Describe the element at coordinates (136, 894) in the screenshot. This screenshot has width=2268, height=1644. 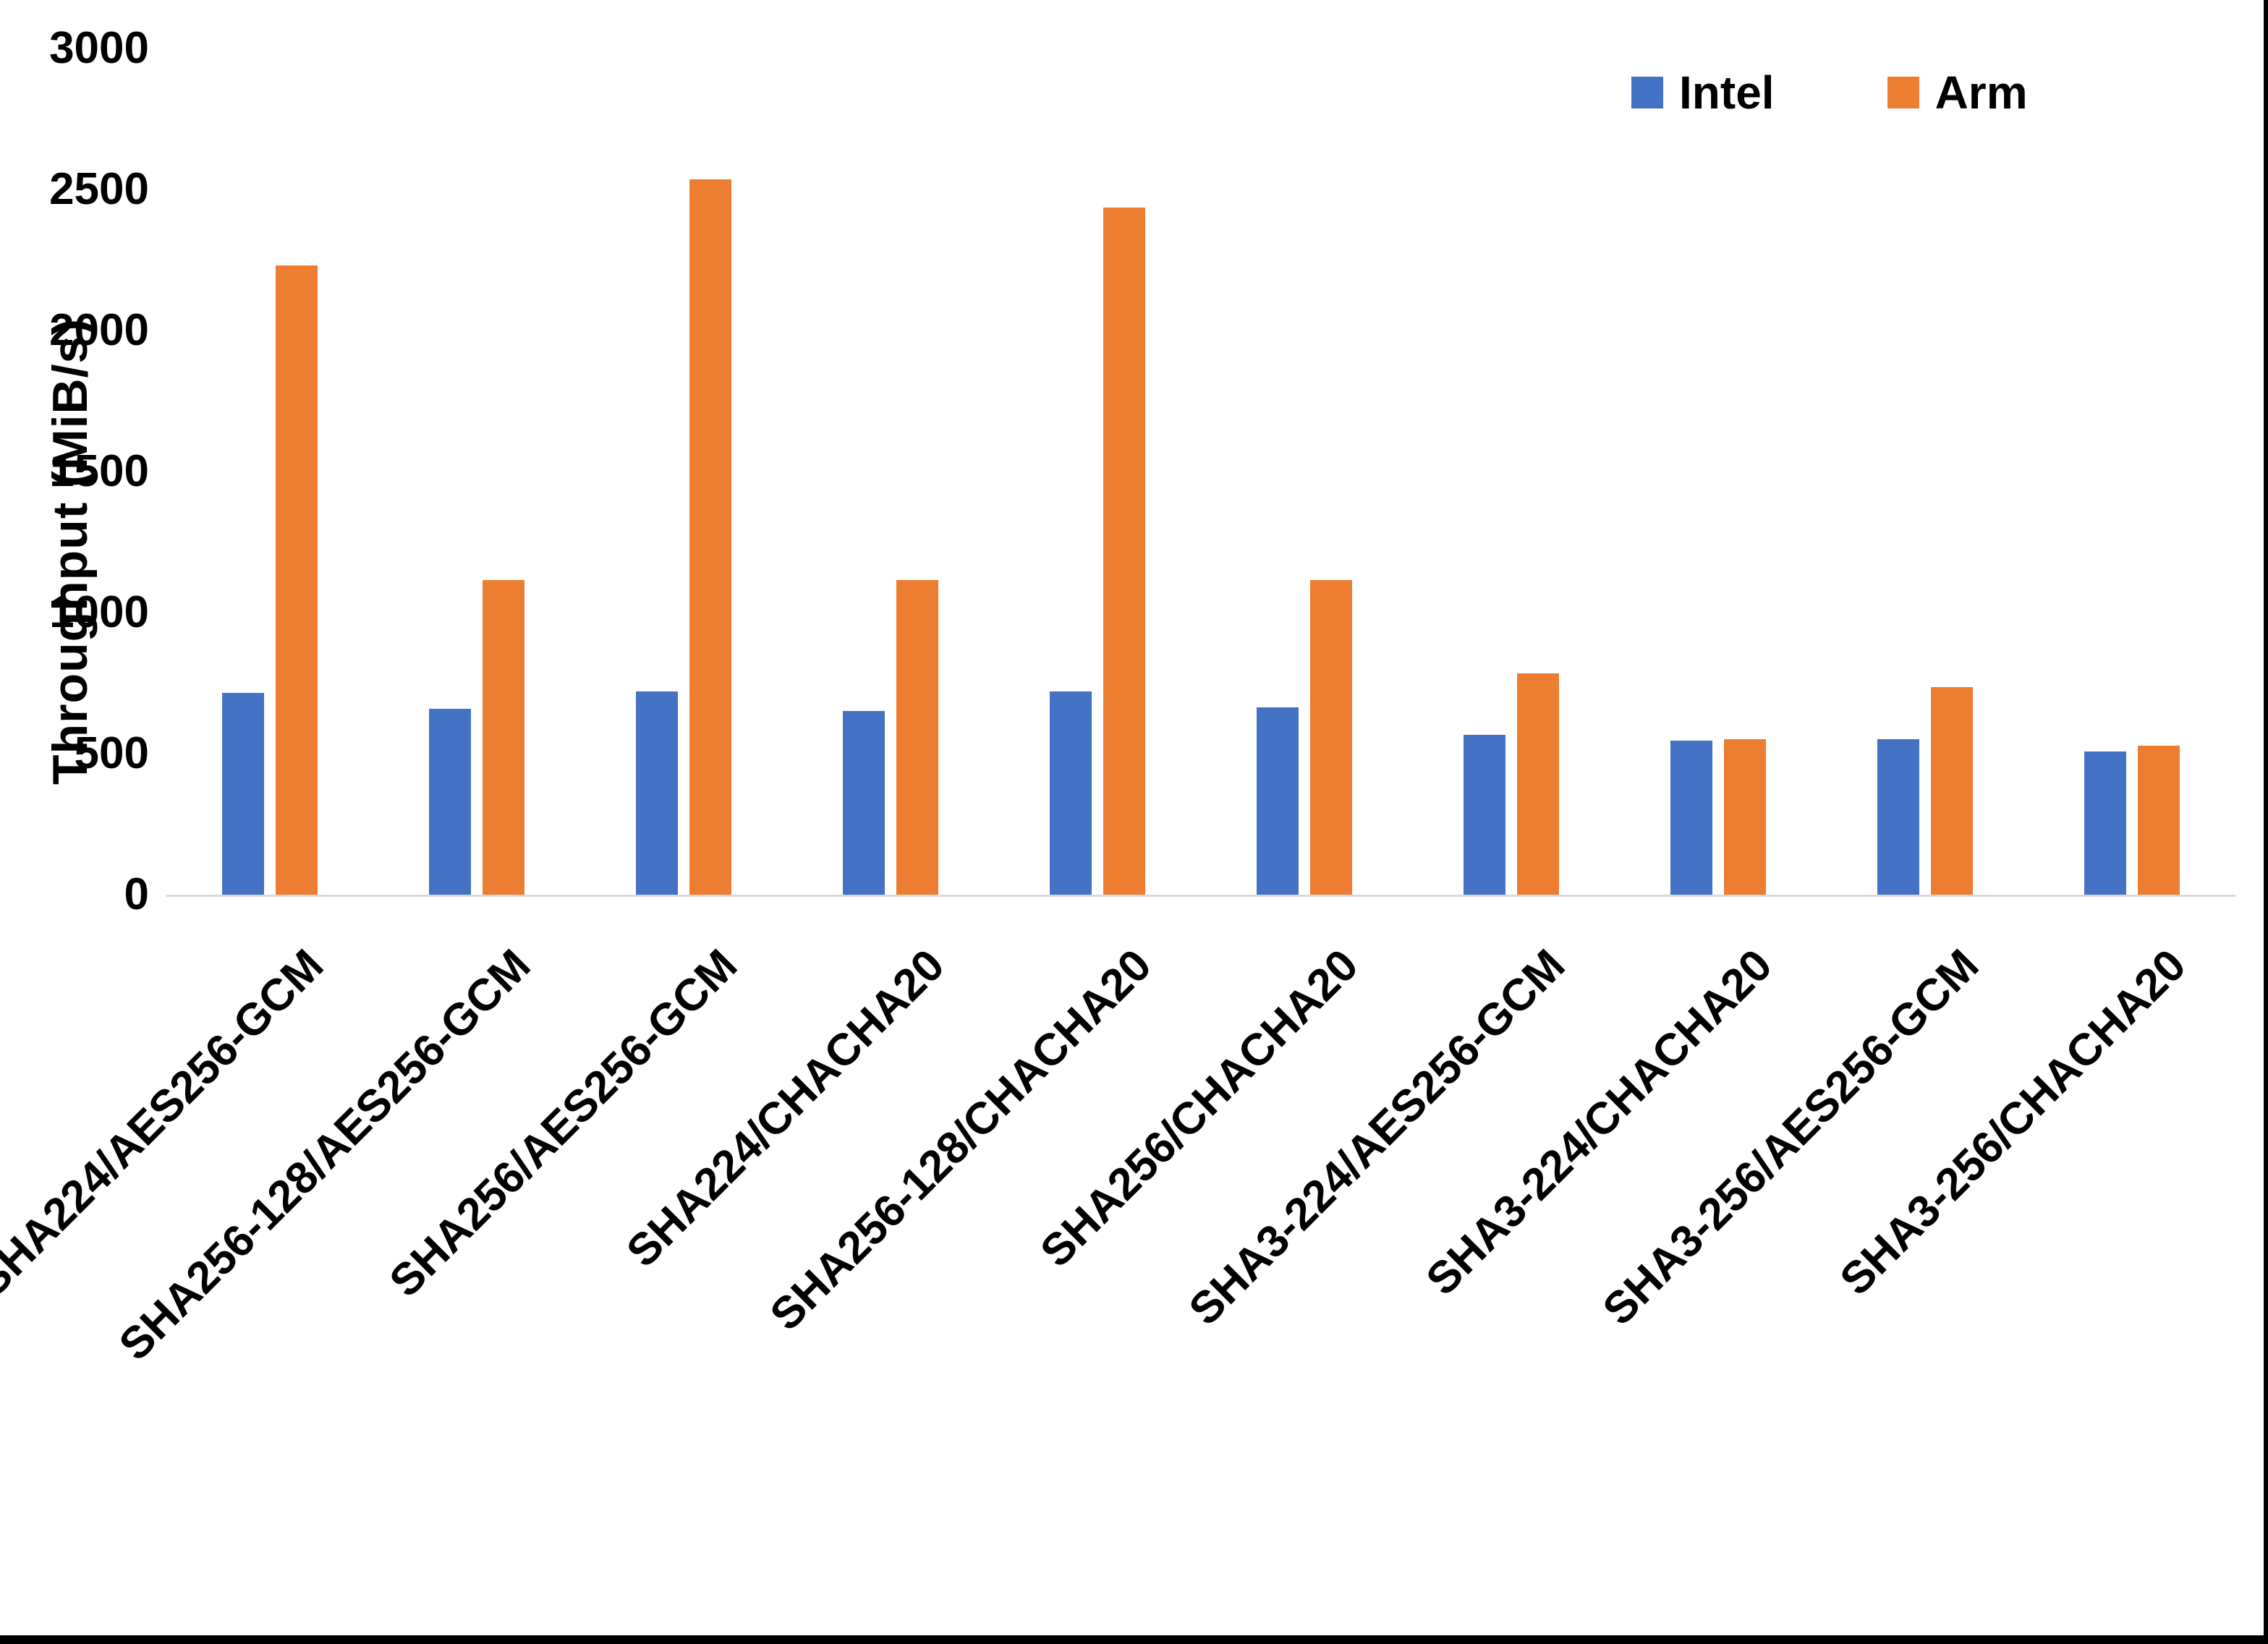
I see `y-tick-label: 0` at that location.